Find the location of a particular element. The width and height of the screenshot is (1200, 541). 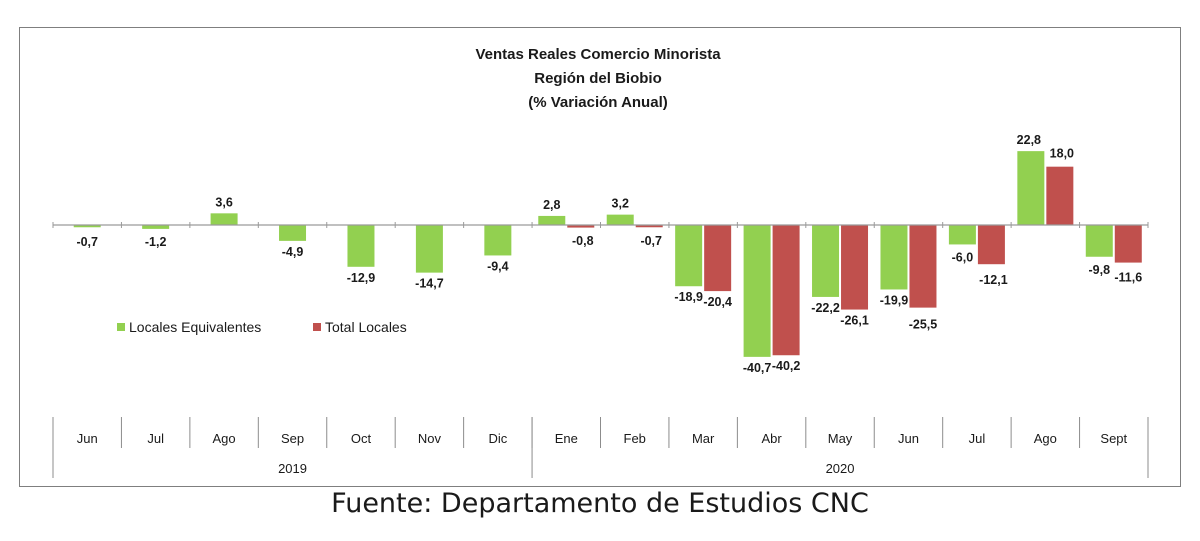

legend-label-locales-equivalentes: Locales Equivalentes is located at coordinates (195, 327).